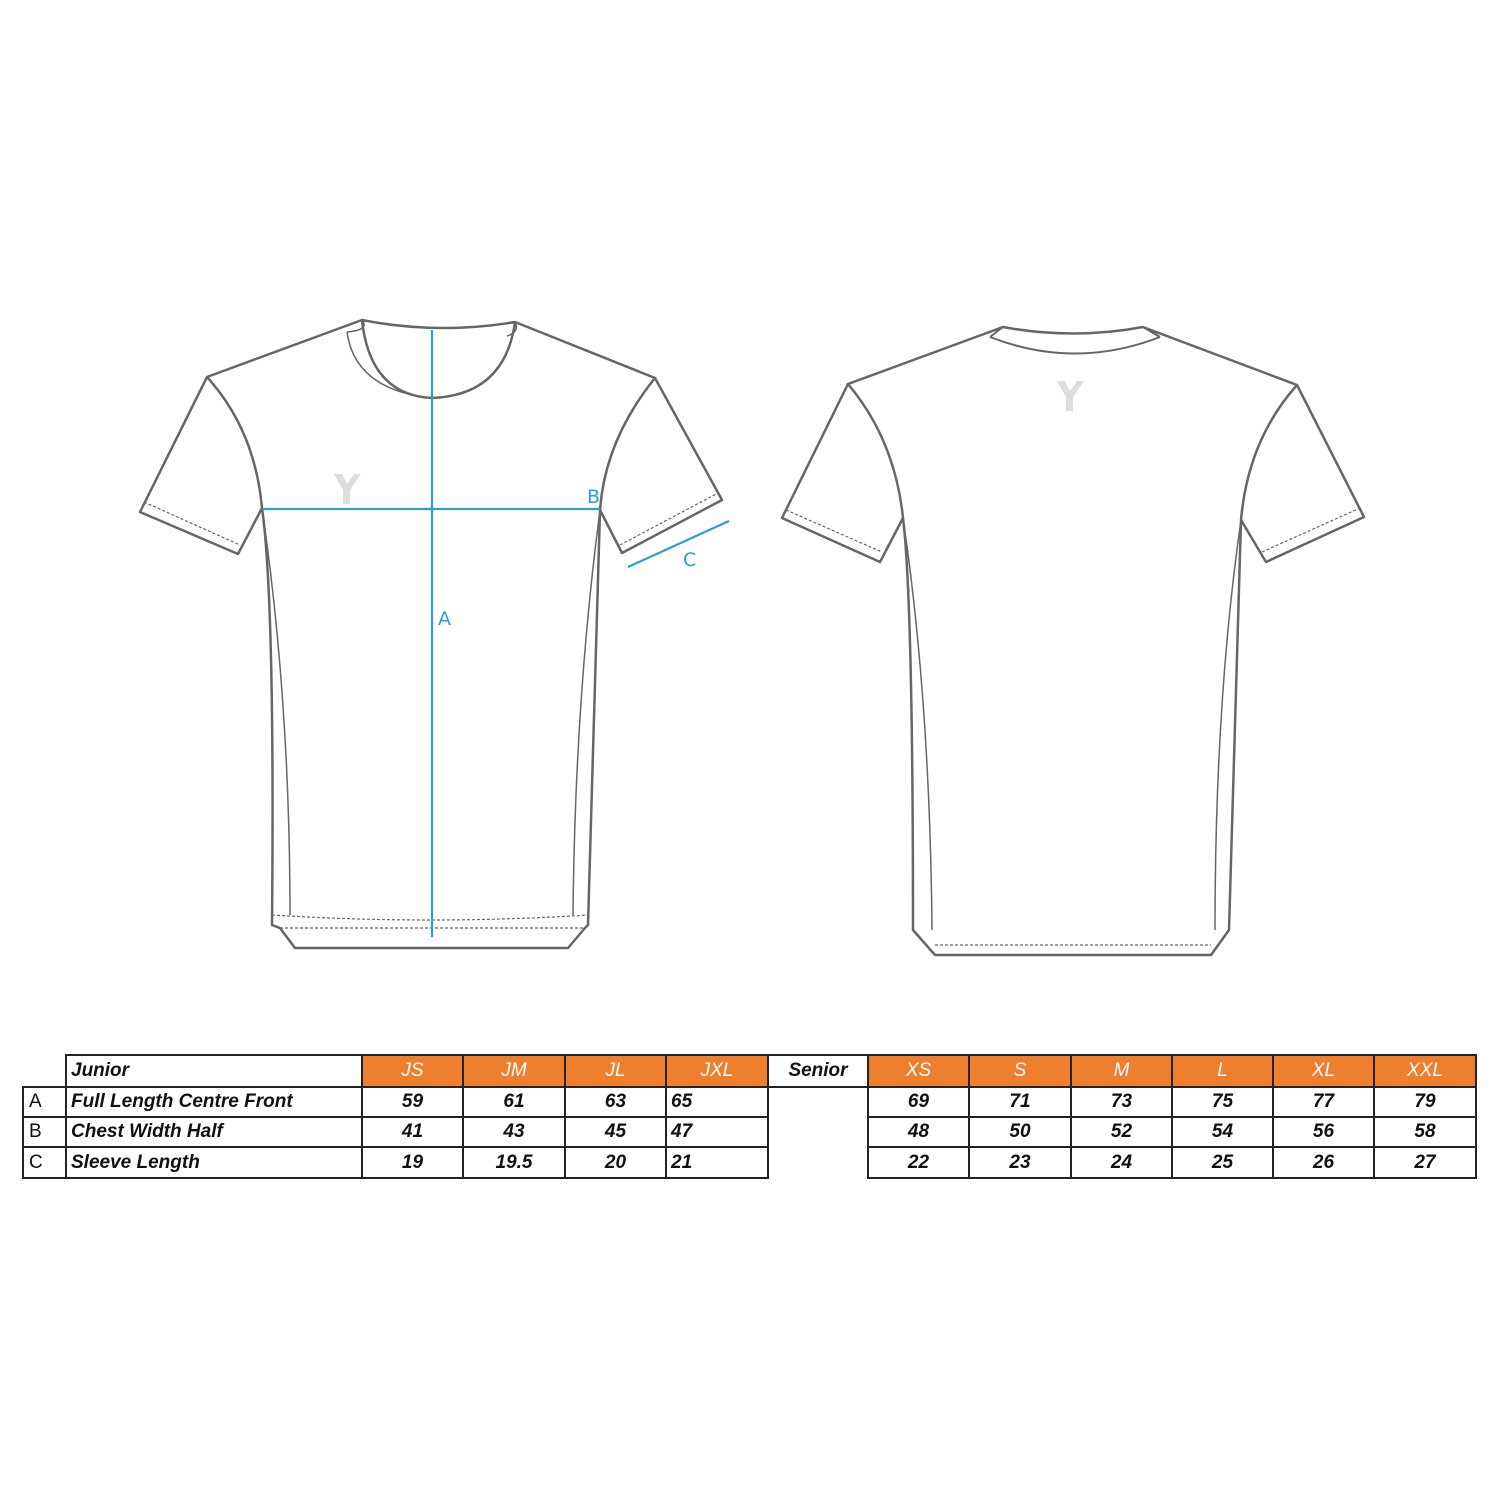  I want to click on size-header-s: S, so click(1020, 1071).